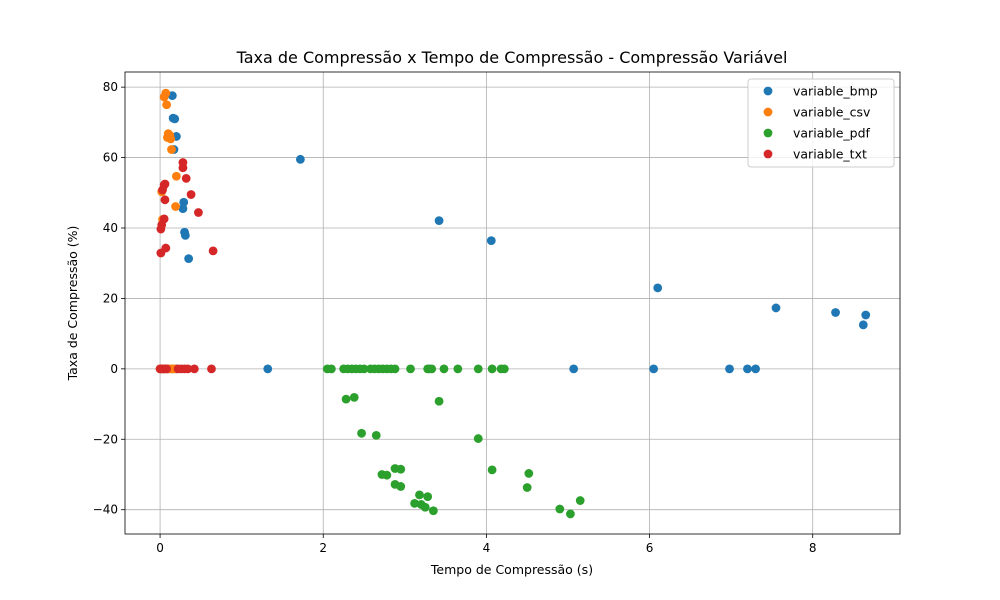 The width and height of the screenshot is (1000, 600). I want to click on x-axis-label: Tempo de Compressão (s), so click(511, 569).